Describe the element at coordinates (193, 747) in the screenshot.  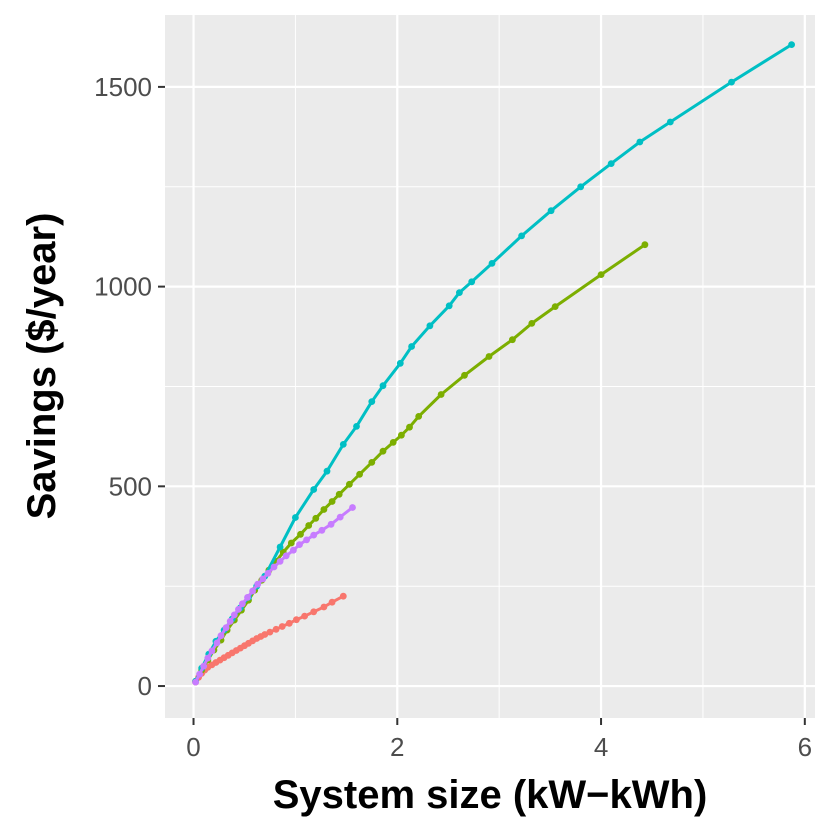
I see `x-tick-label: 0` at that location.